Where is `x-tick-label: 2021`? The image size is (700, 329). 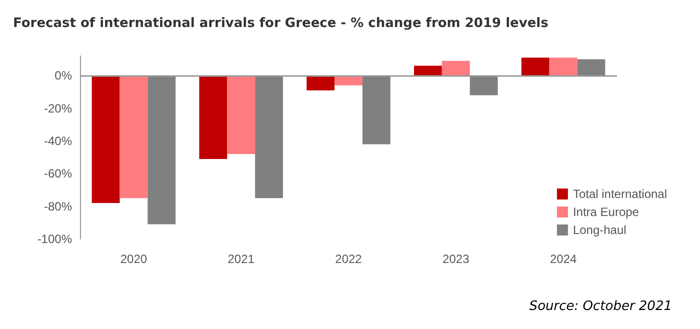
x-tick-label: 2021 is located at coordinates (241, 259).